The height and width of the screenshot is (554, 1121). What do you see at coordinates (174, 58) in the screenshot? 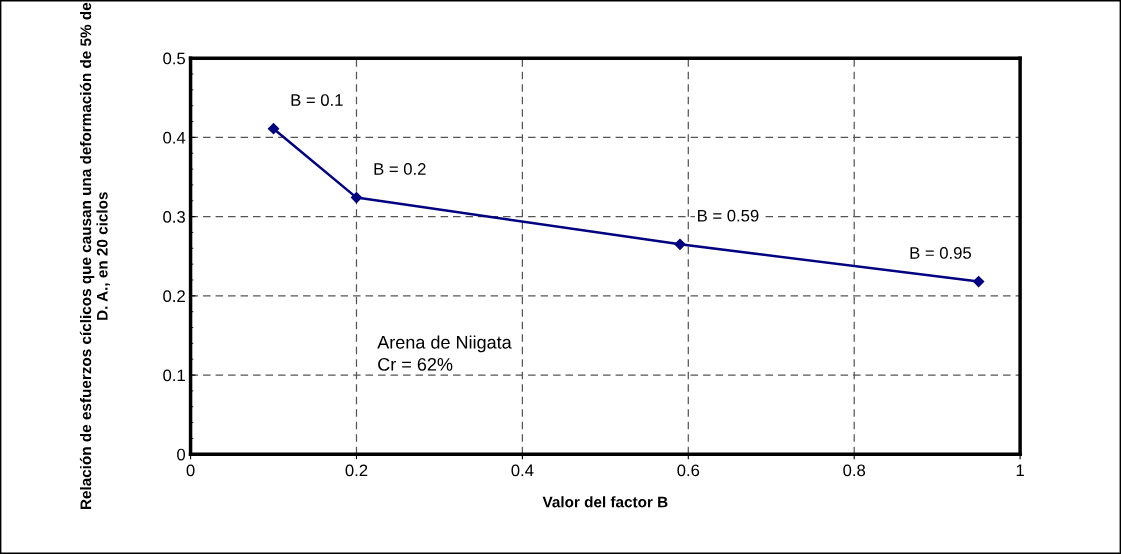
I see `y-tick-label: 0.5` at bounding box center [174, 58].